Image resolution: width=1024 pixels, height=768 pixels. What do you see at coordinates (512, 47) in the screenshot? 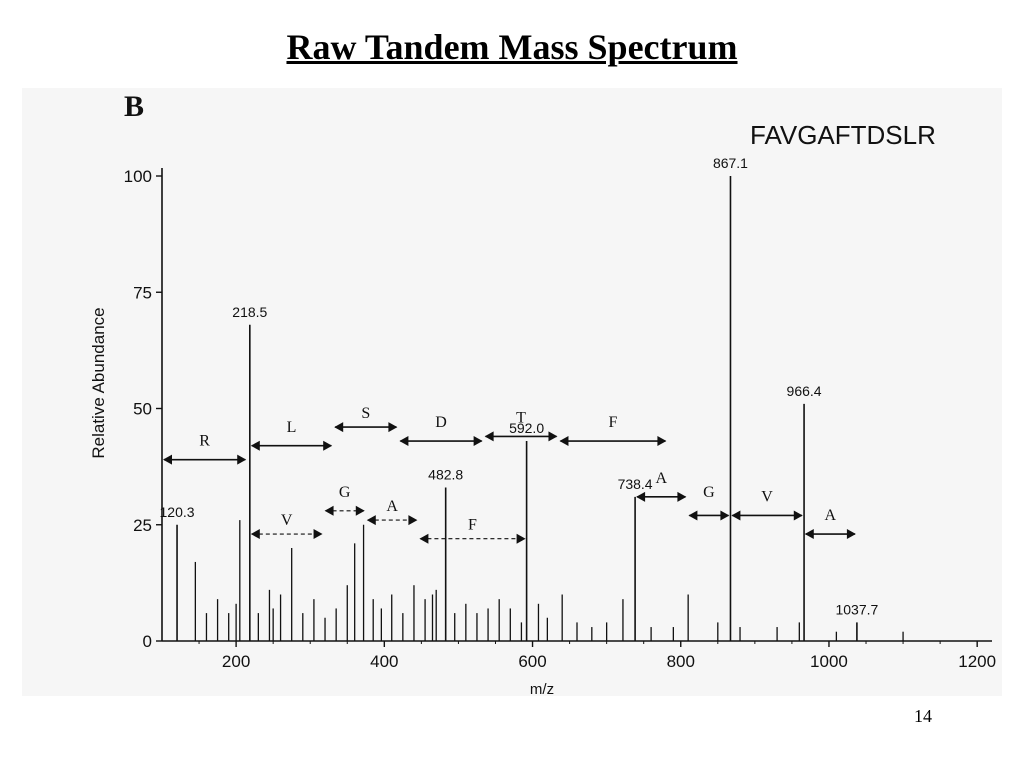
I see `slide-title: Raw Tandem Mass Spectrum` at bounding box center [512, 47].